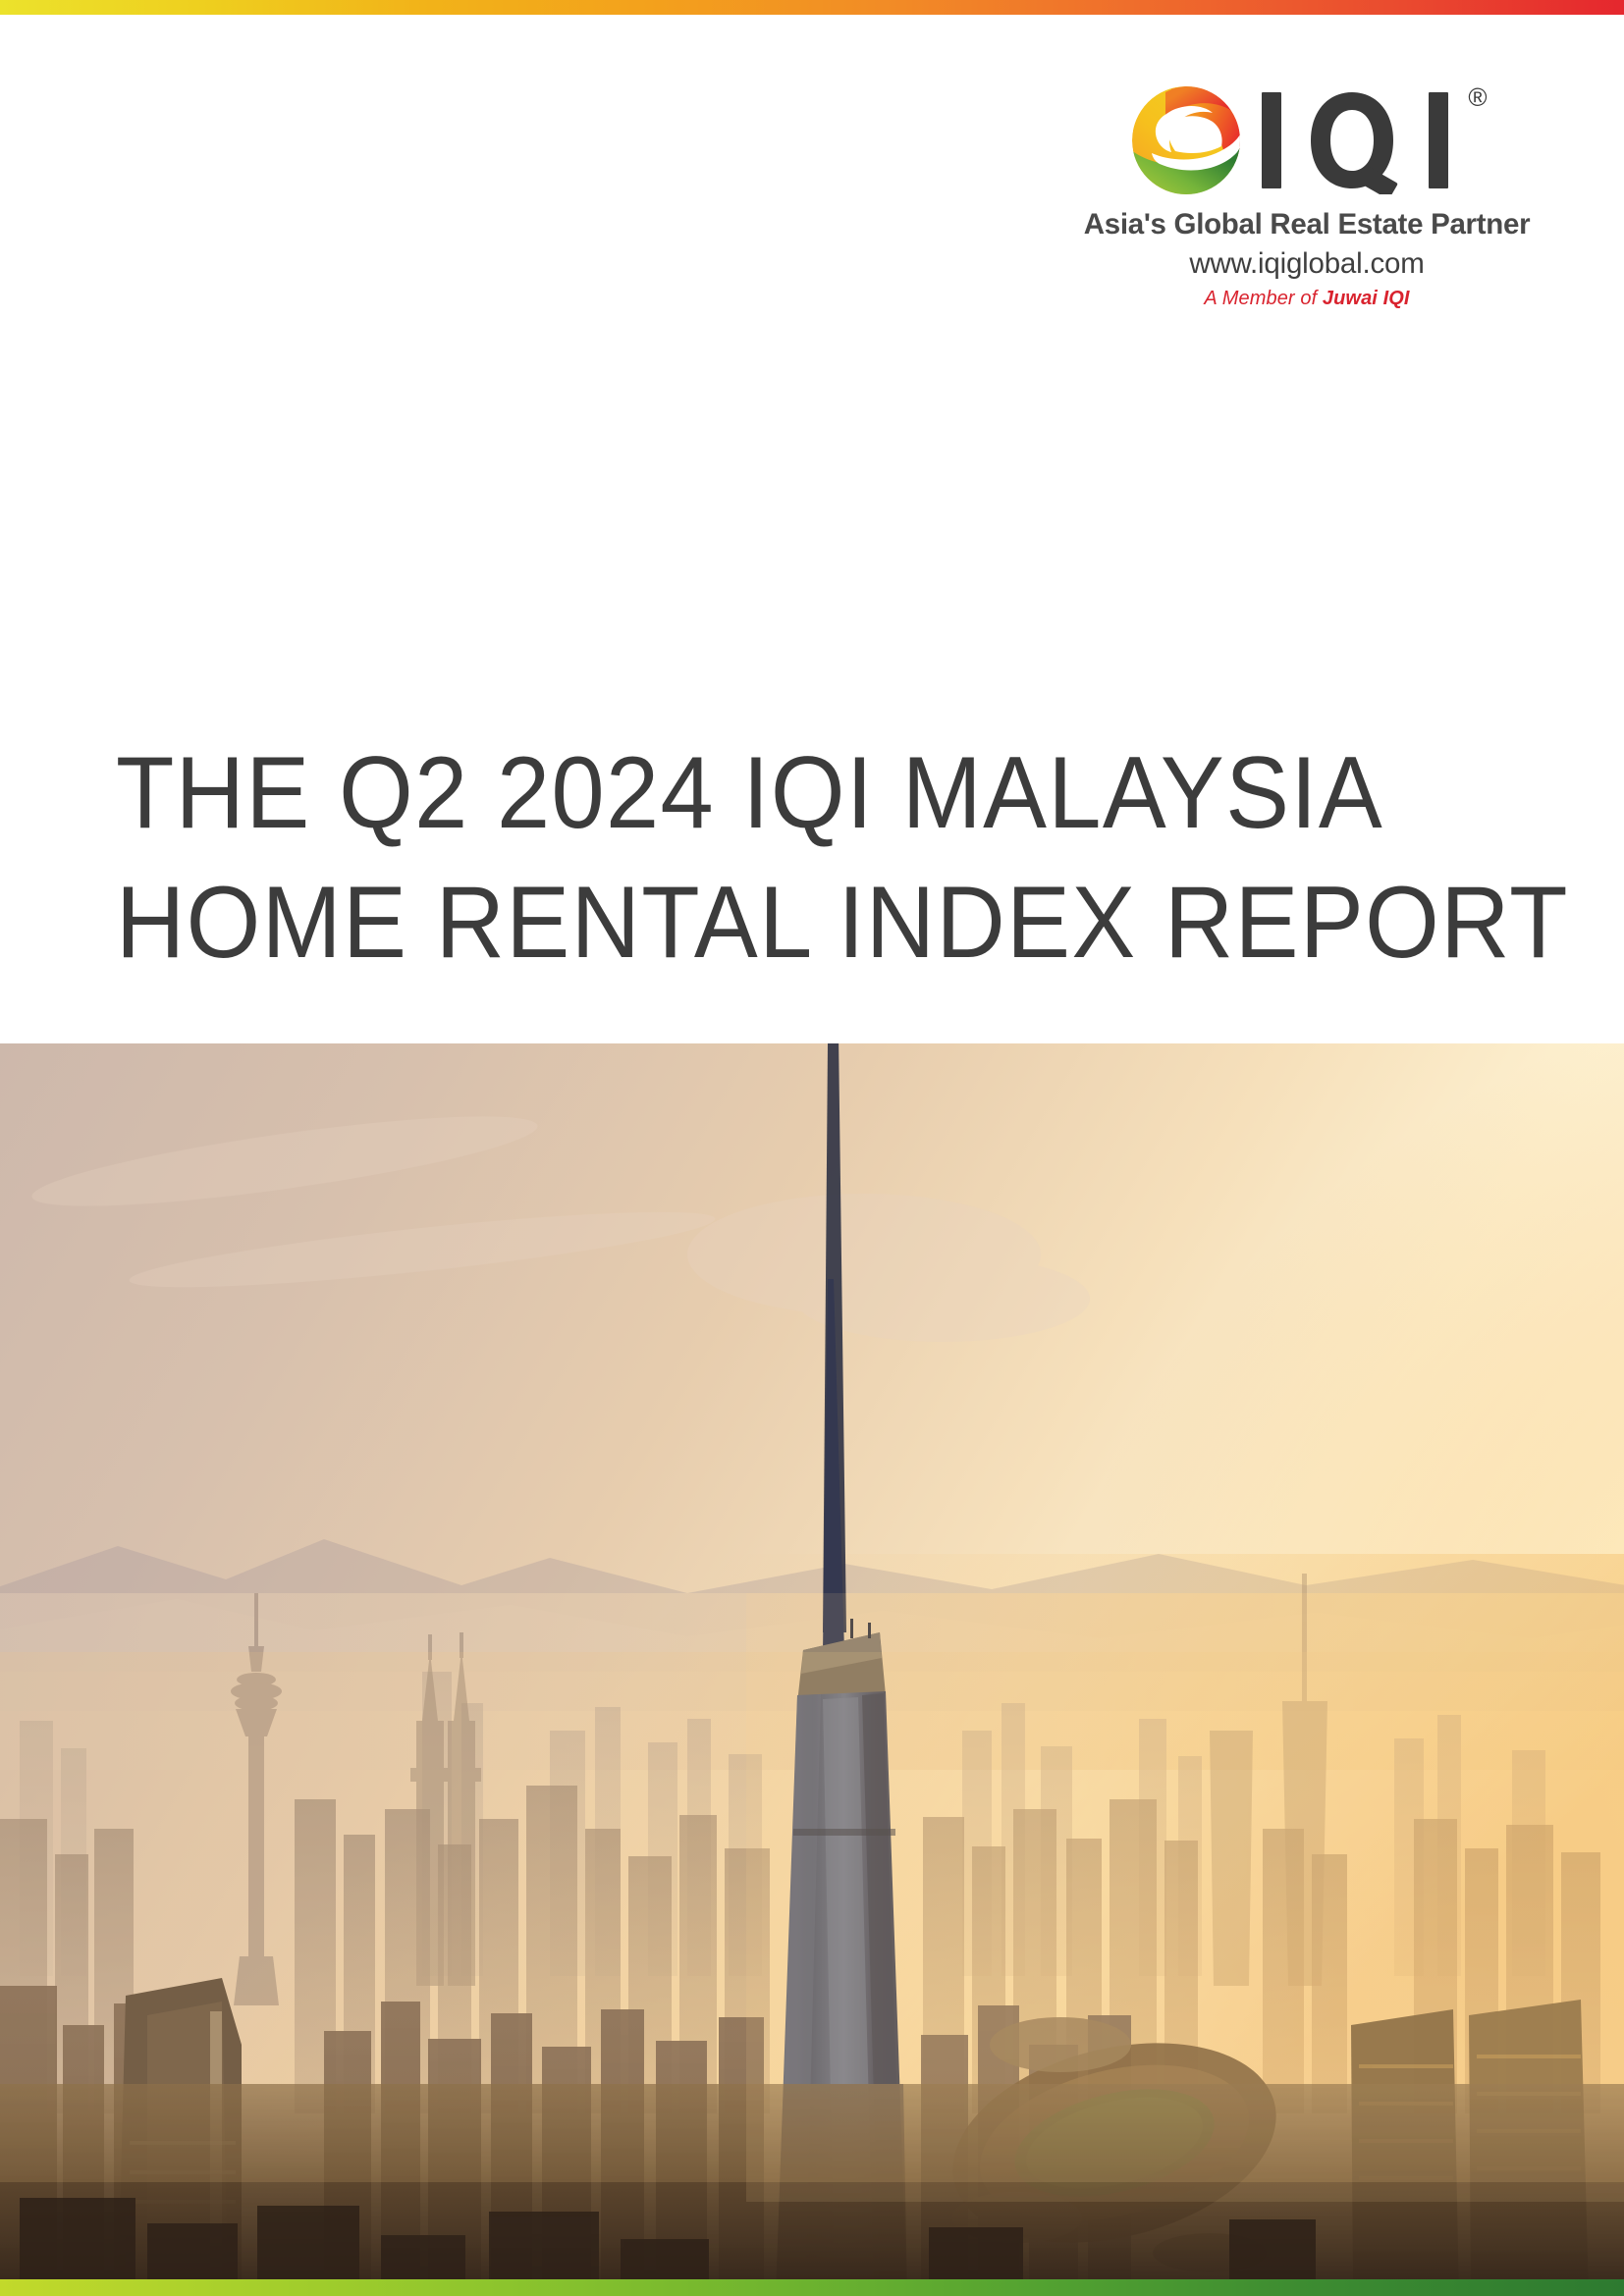 This screenshot has width=1624, height=2296. What do you see at coordinates (1374, 140) in the screenshot?
I see `iqi-wordmark: ®` at bounding box center [1374, 140].